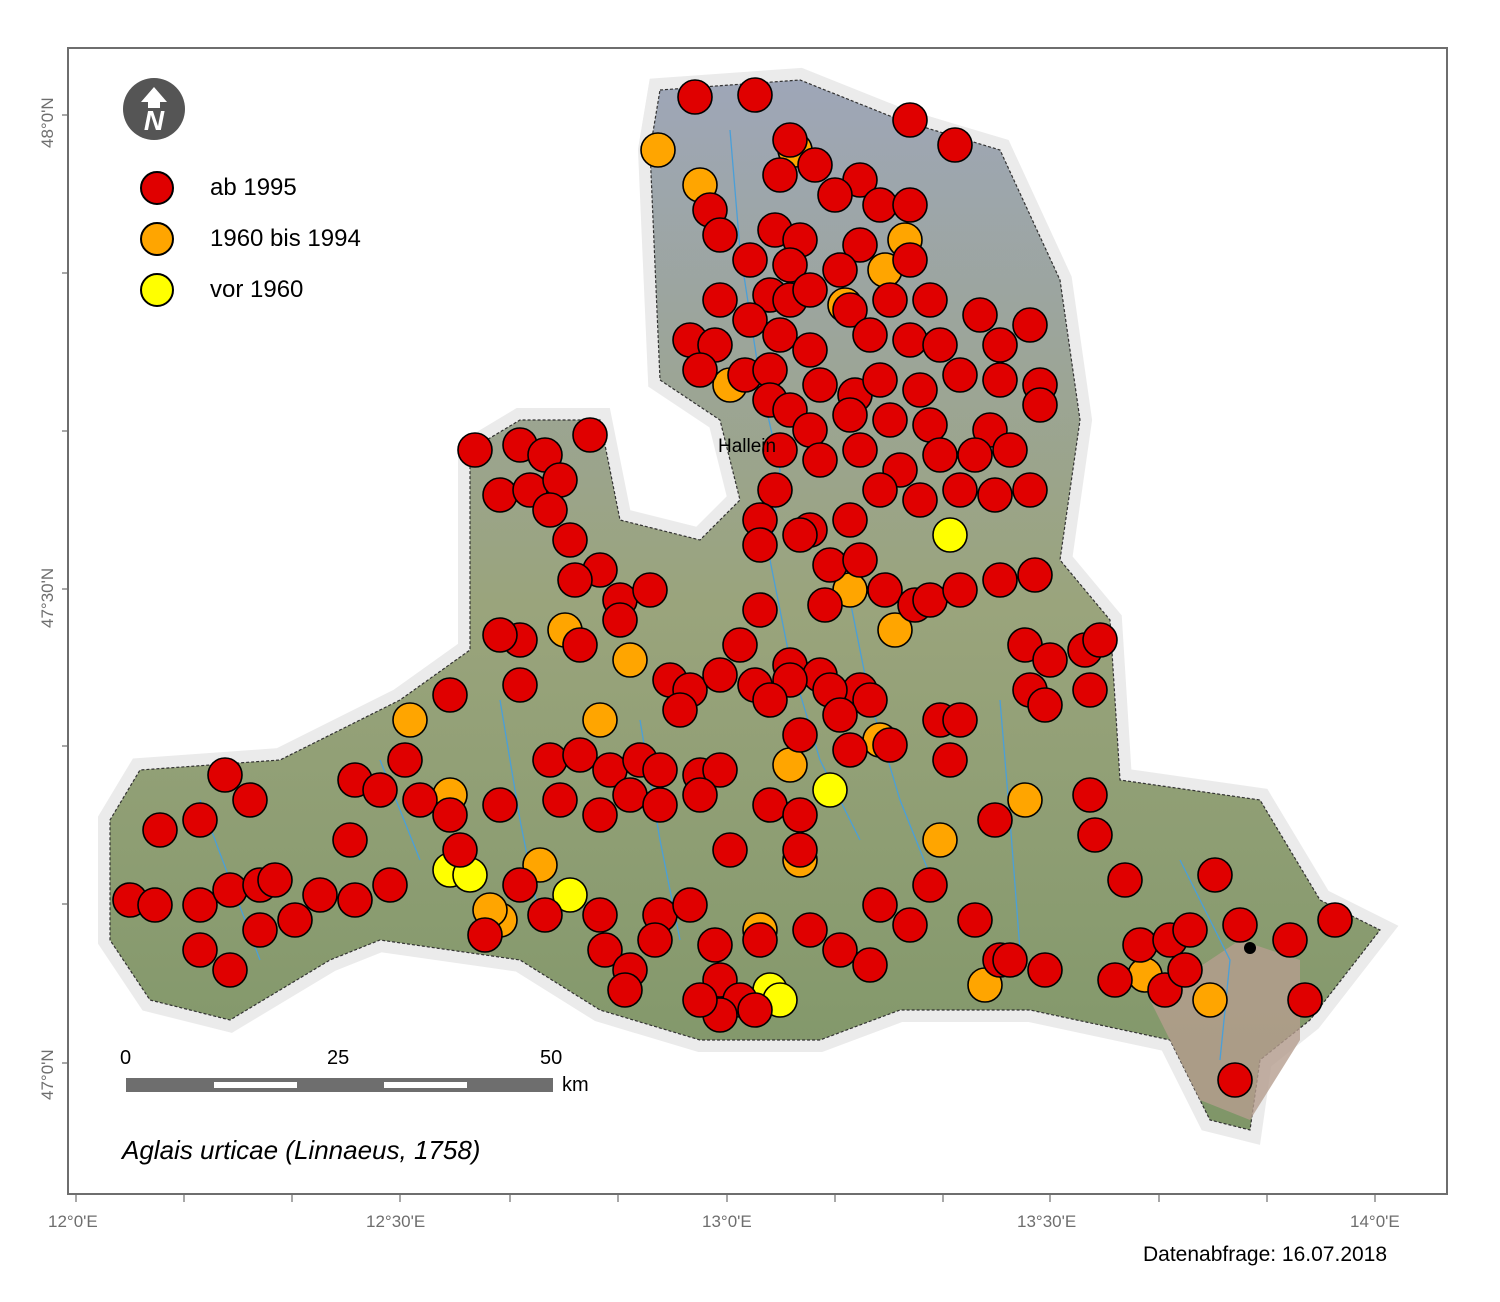  Describe the element at coordinates (1250, 948) in the screenshot. I see `town-dot` at that location.